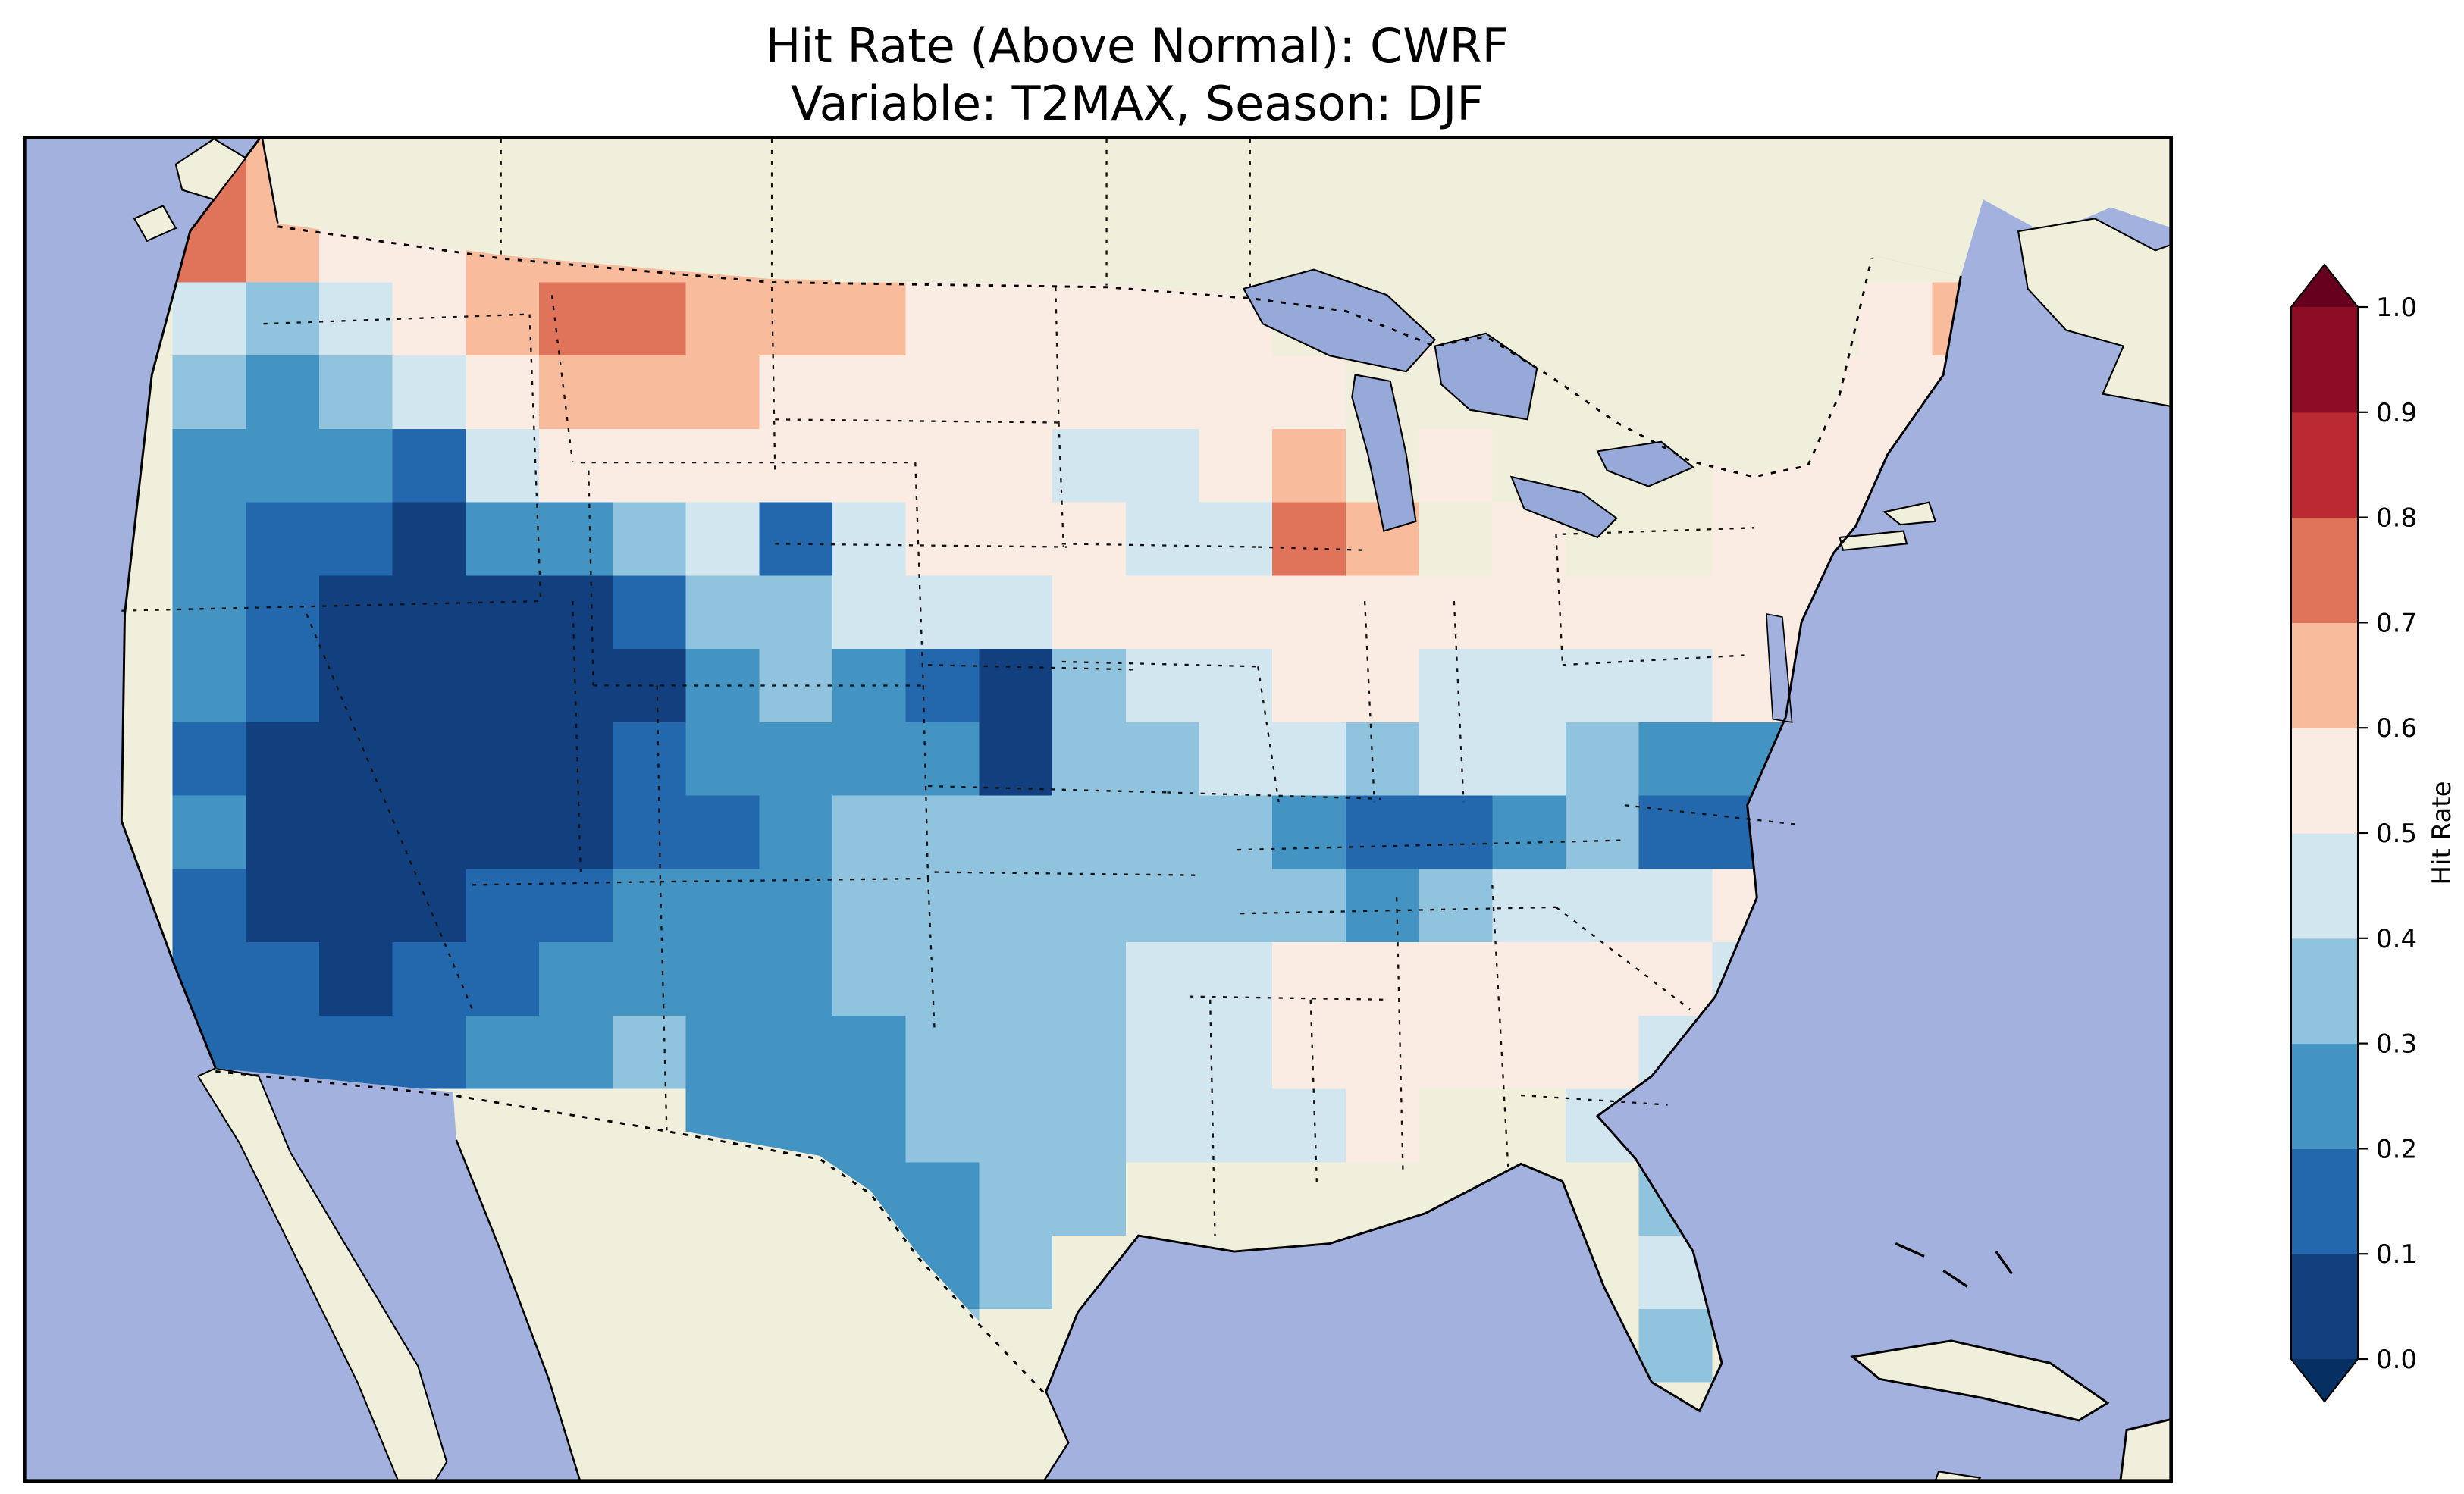  I want to click on colorbar-tick-label: 1.0, so click(2397, 308).